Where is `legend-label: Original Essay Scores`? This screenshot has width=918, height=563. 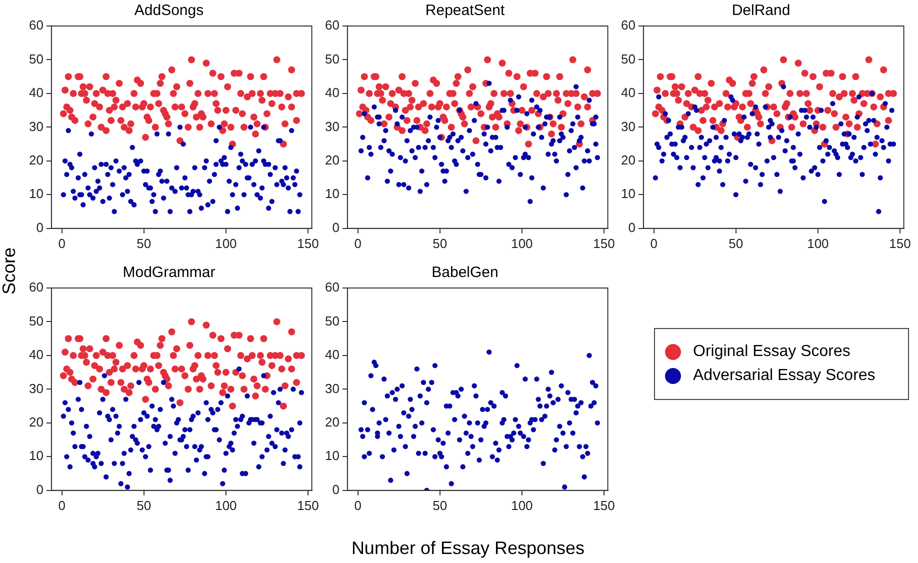
legend-label: Original Essay Scores is located at coordinates (771, 352).